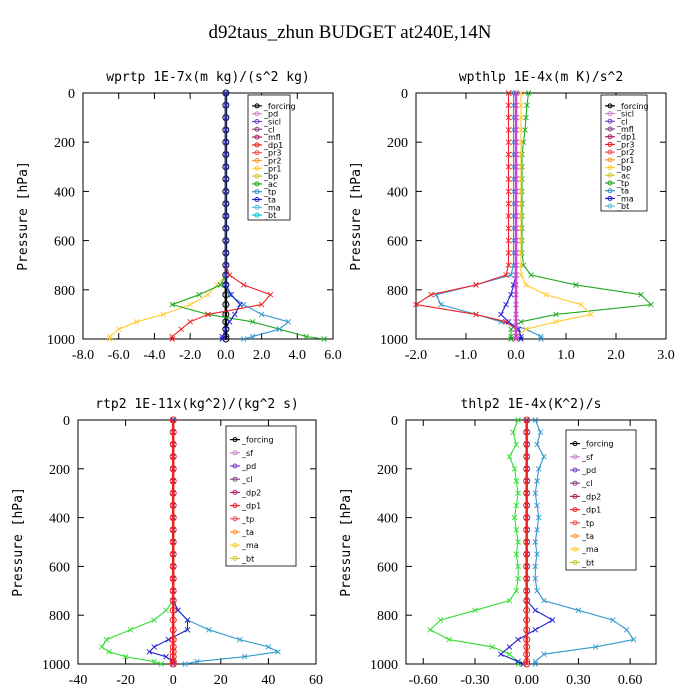 Image resolution: width=700 pixels, height=700 pixels. What do you see at coordinates (66, 421) in the screenshot?
I see `y-tick-label: 0` at bounding box center [66, 421].